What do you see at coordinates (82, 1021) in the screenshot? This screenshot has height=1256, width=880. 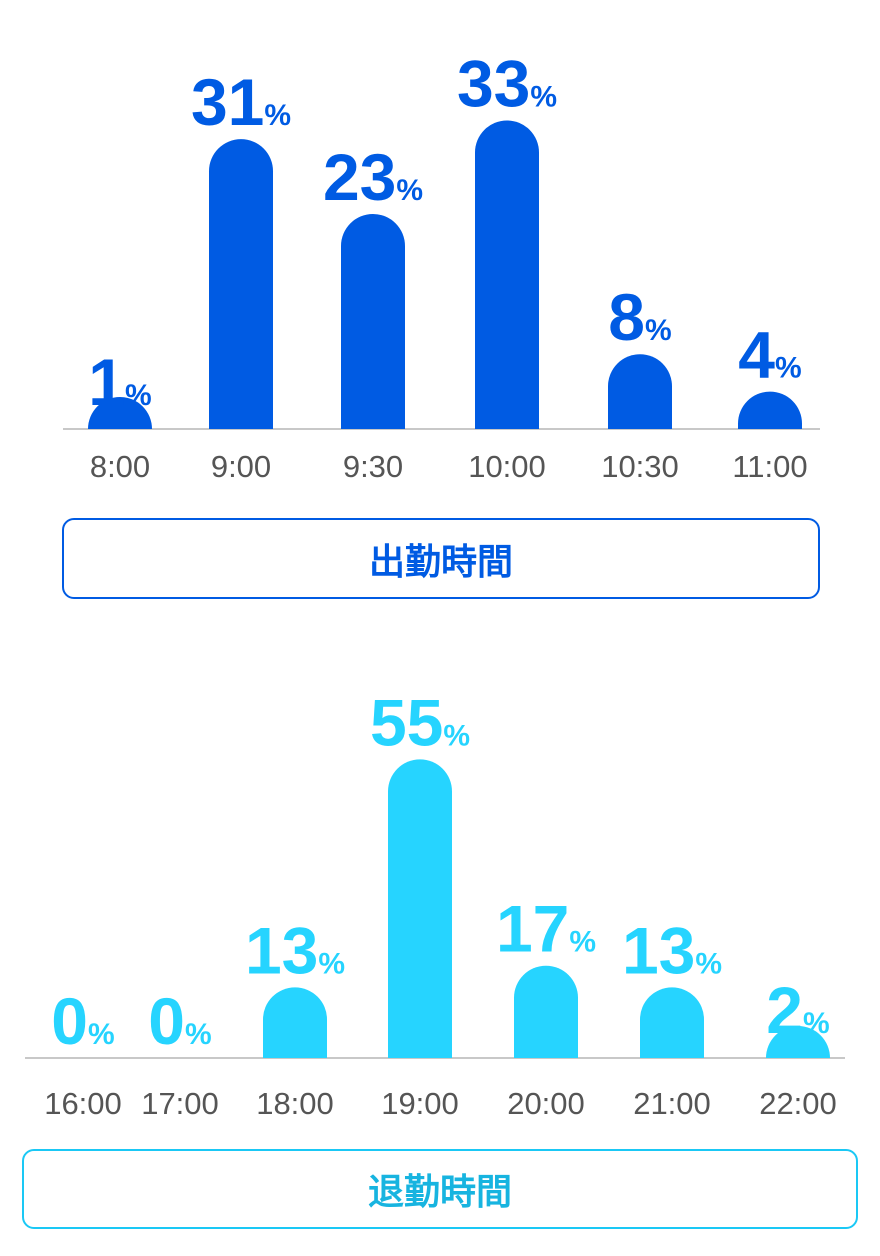 I see `departure-value-label-16:00: 0%` at bounding box center [82, 1021].